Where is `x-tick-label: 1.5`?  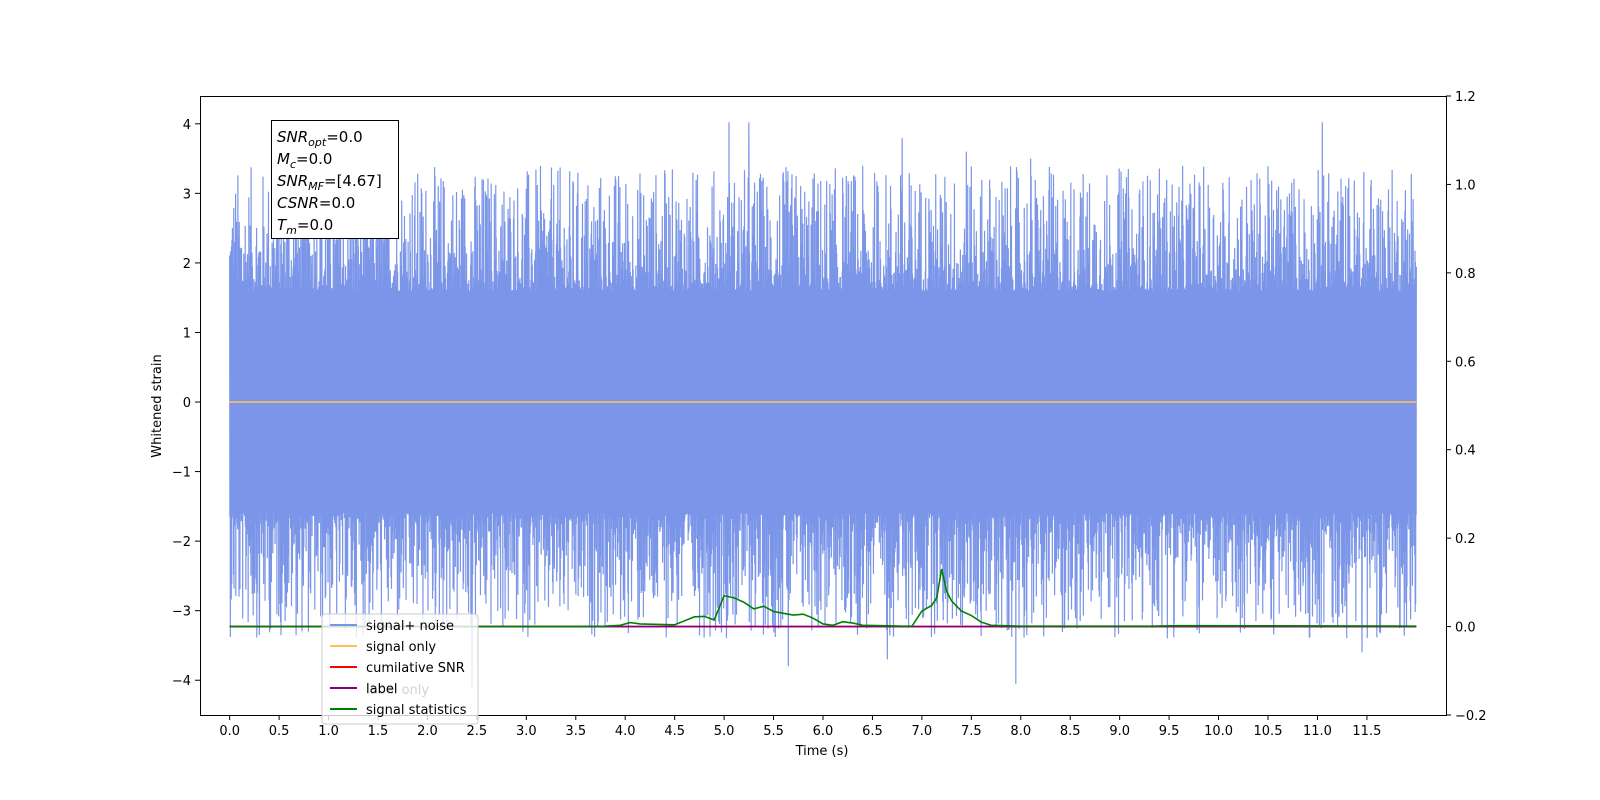
x-tick-label: 1.5 is located at coordinates (378, 731).